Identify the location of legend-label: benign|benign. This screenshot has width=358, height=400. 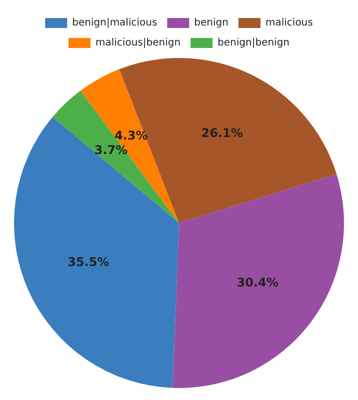
(254, 43).